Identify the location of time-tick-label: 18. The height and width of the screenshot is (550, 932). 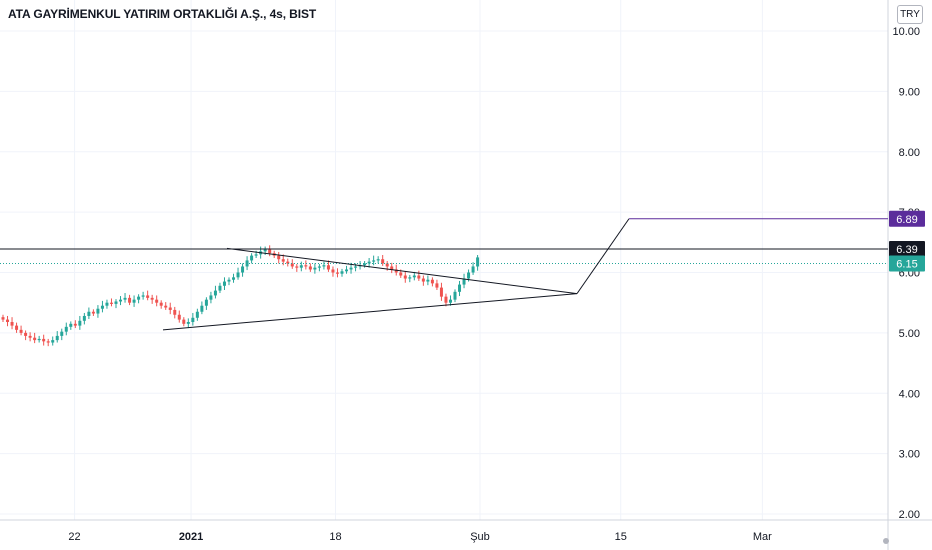
(335, 537).